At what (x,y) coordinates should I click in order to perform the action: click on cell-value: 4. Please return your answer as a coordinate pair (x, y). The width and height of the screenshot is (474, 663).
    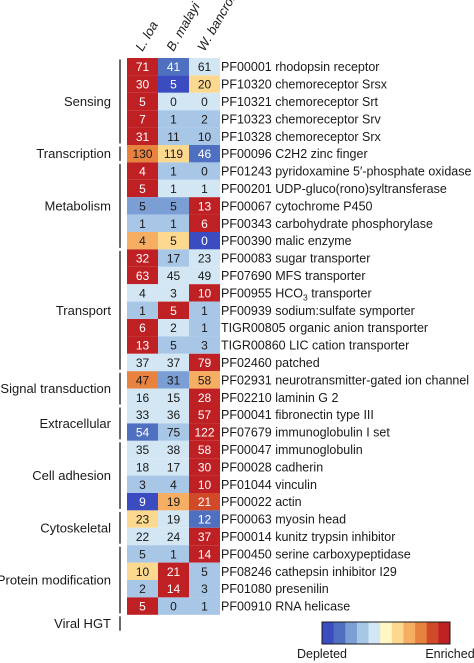
    Looking at the image, I should click on (142, 241).